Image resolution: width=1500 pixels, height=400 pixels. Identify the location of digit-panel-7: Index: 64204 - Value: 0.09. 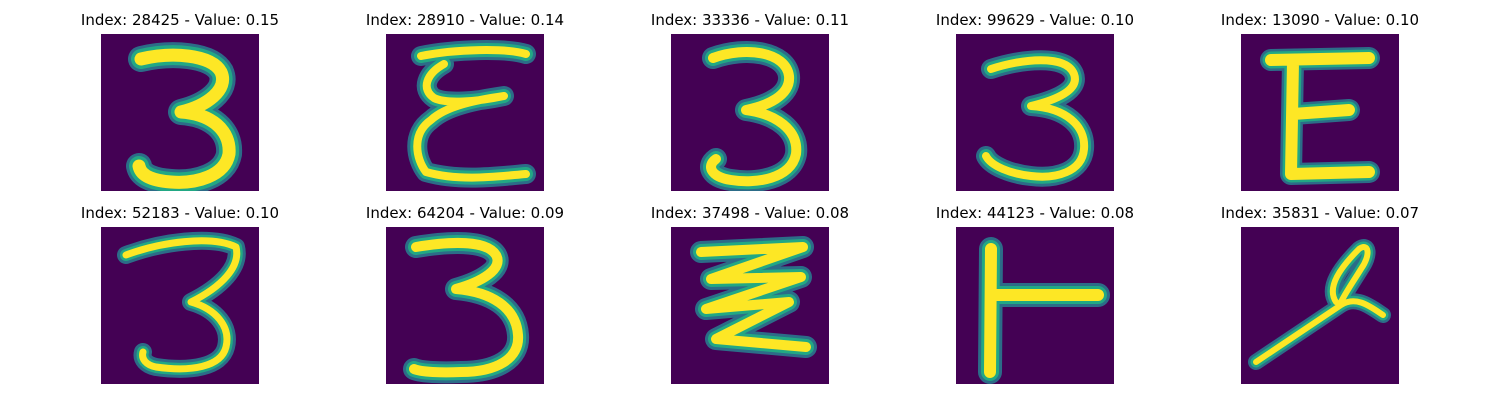
(465, 298).